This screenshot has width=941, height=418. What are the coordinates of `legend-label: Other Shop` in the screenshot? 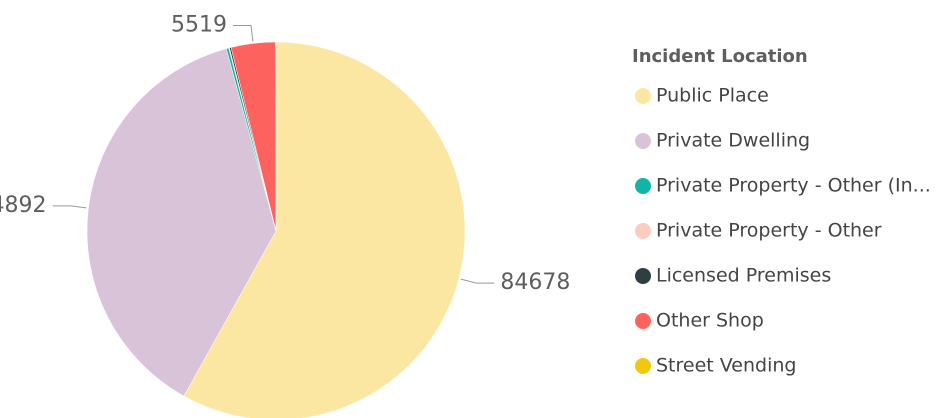 It's located at (710, 321).